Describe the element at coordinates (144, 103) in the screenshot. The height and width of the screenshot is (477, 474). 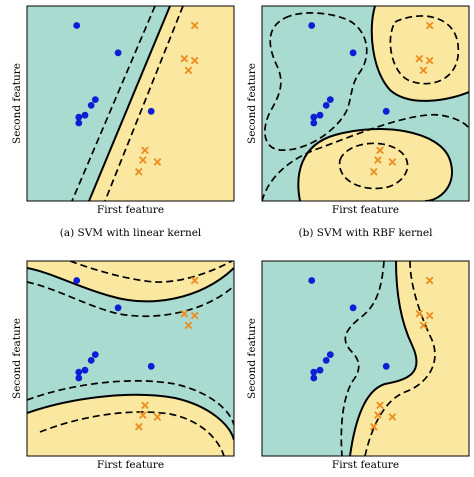
I see `margin-line-upper` at that location.